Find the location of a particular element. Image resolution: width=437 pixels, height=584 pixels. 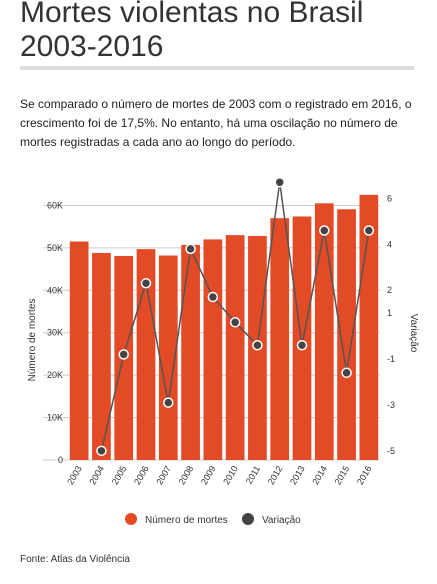

legend: Número de mortes Variação is located at coordinates (213, 519).